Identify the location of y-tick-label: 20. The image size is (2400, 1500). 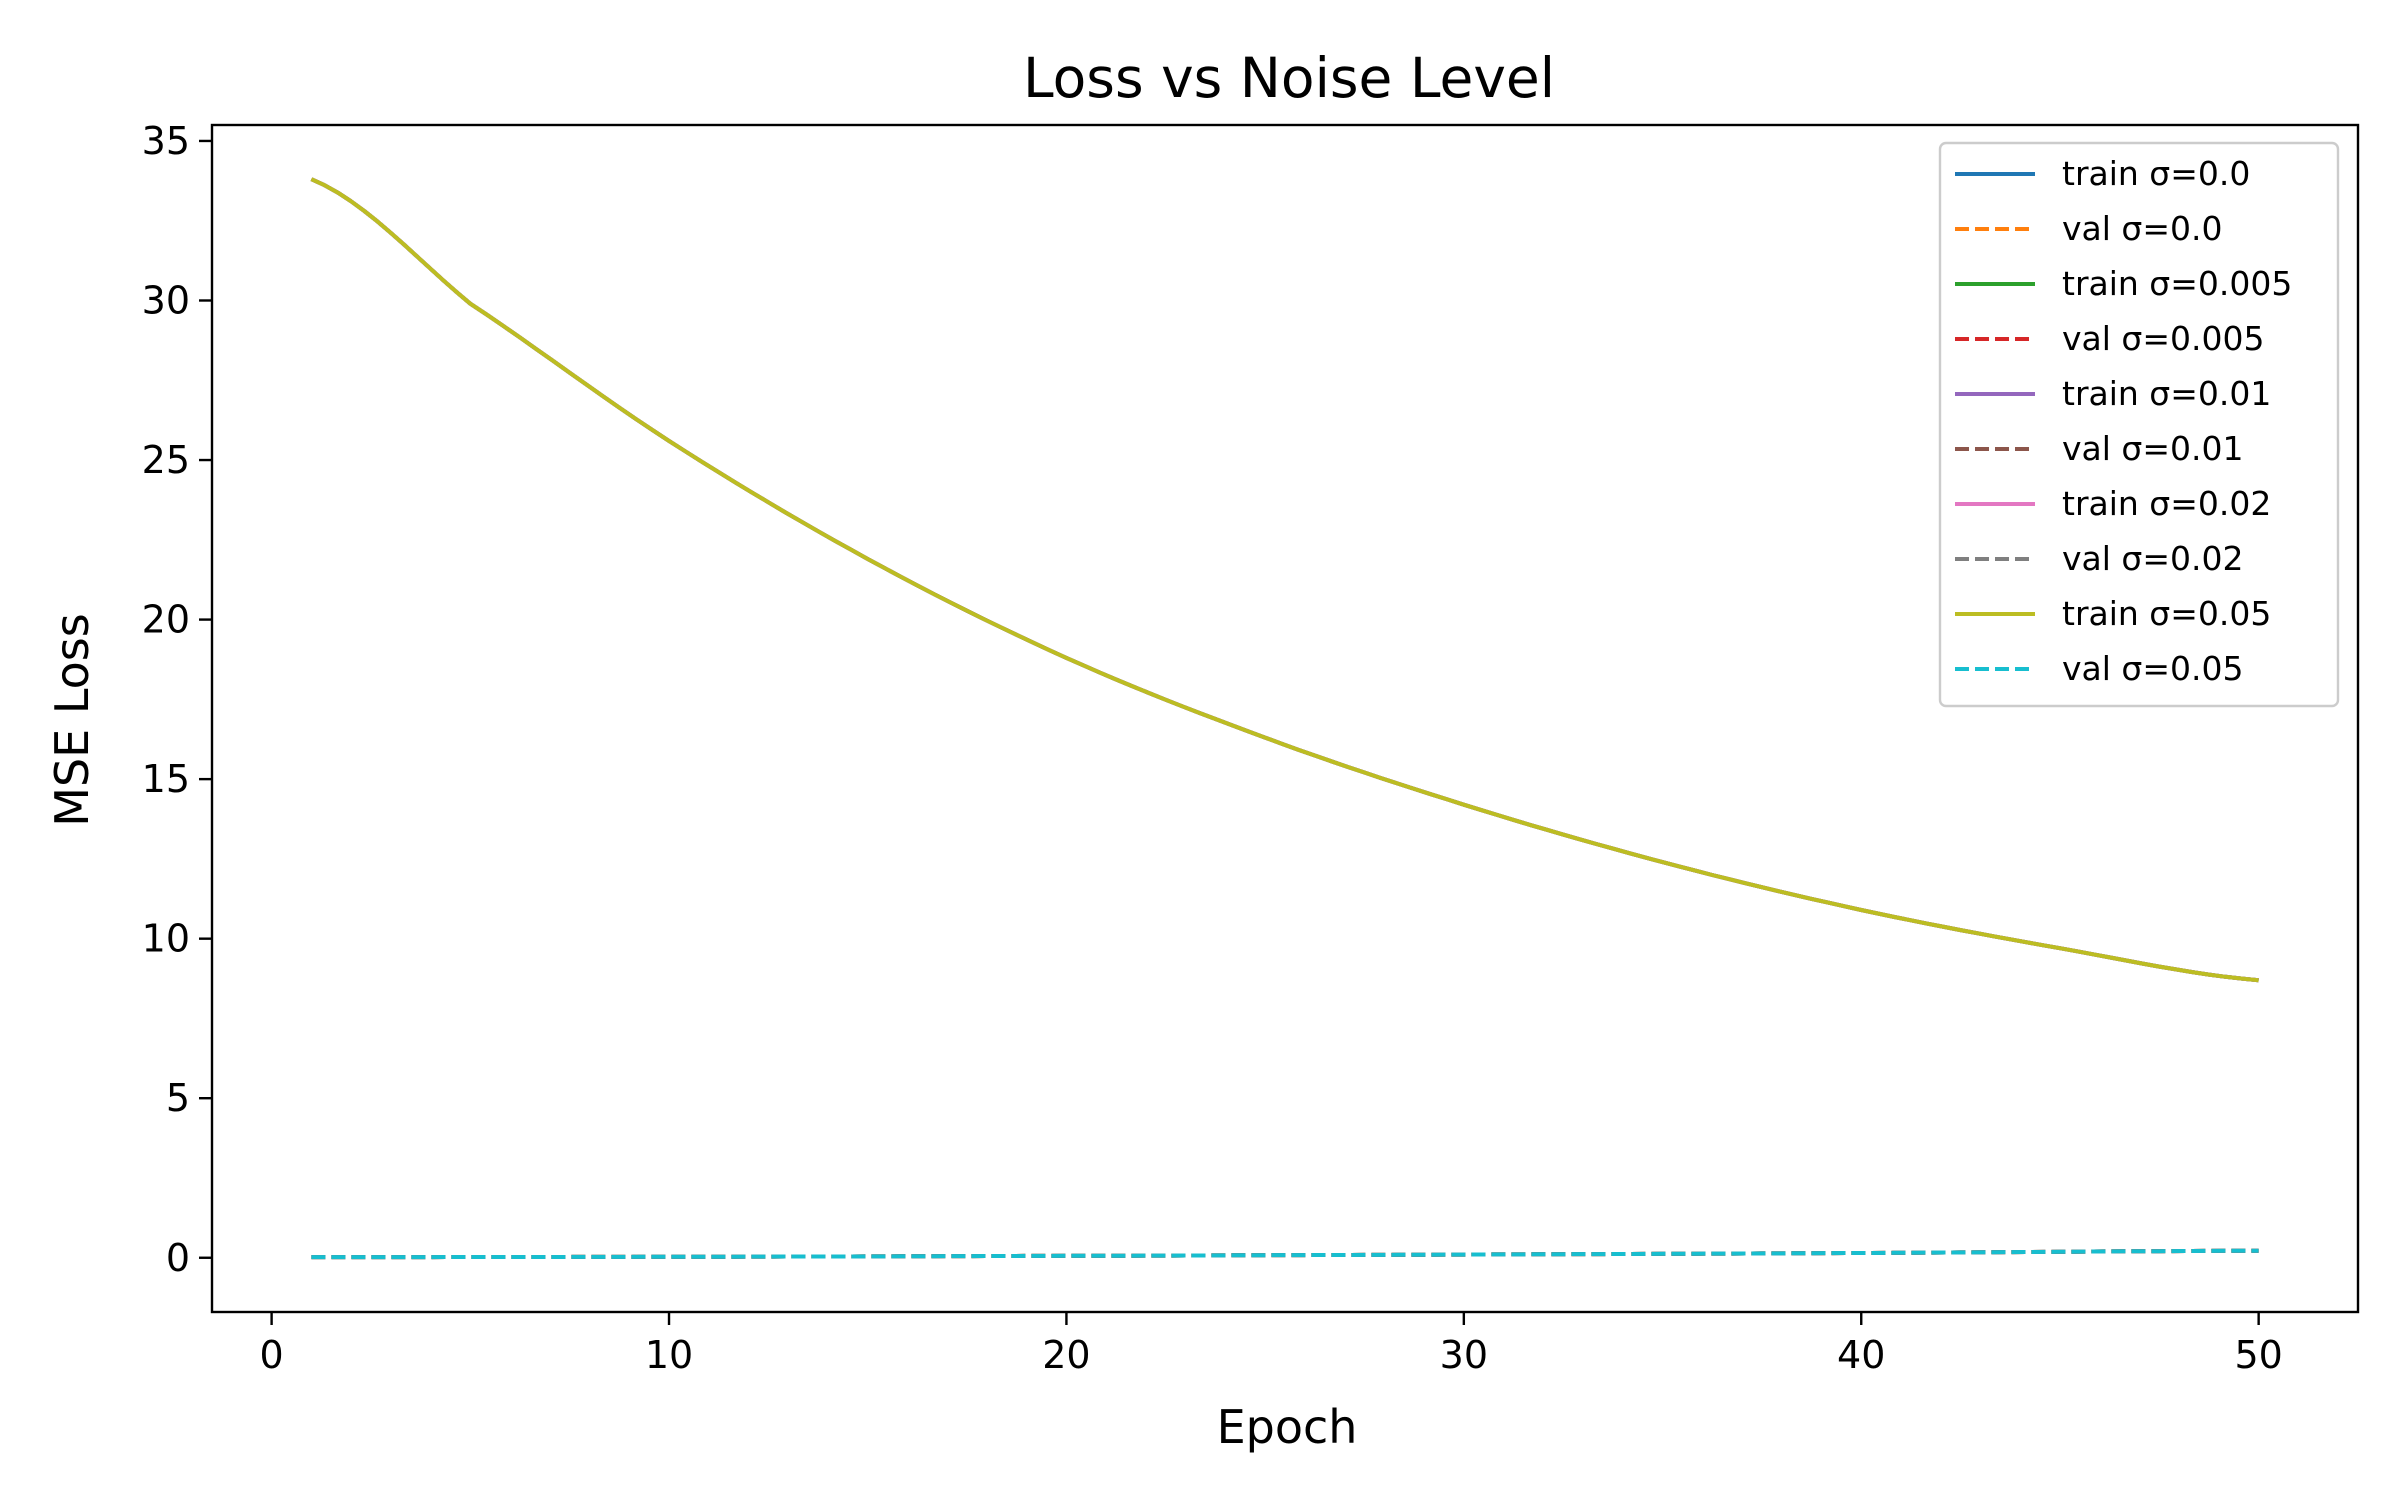
(166, 620).